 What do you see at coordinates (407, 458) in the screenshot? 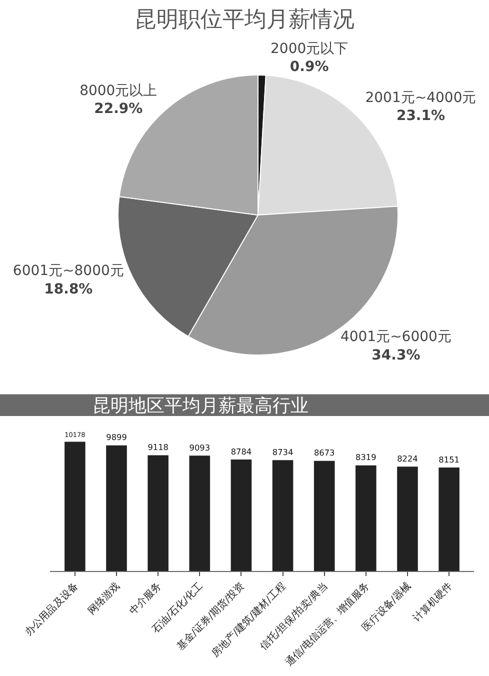
I see `data-label: 8224` at bounding box center [407, 458].